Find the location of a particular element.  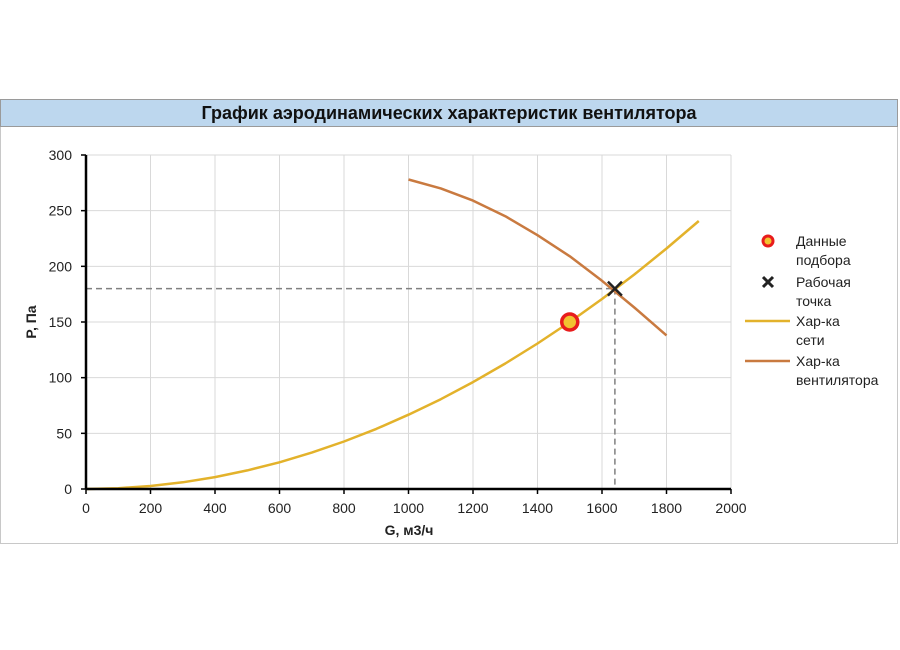

x-tick-label: 600 is located at coordinates (280, 508).